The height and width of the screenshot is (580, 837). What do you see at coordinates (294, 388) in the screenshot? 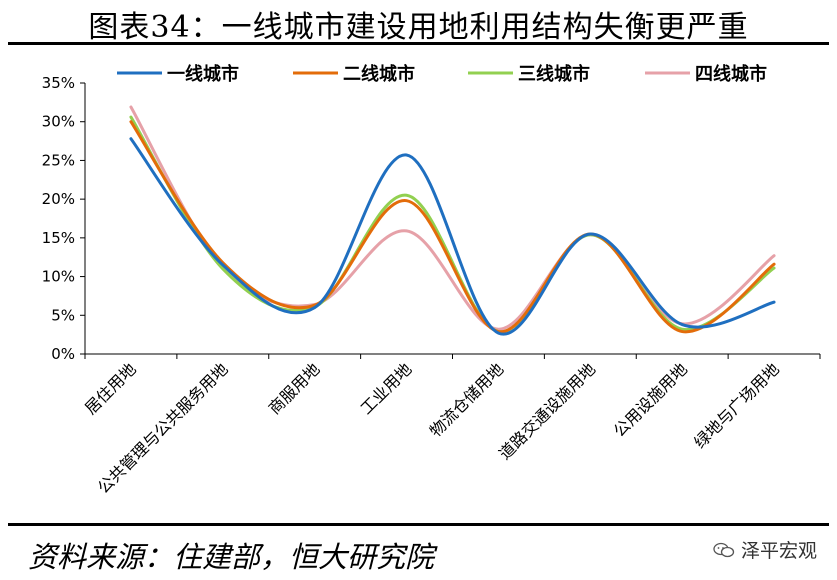
I see `x-category-label: 商服用地` at bounding box center [294, 388].